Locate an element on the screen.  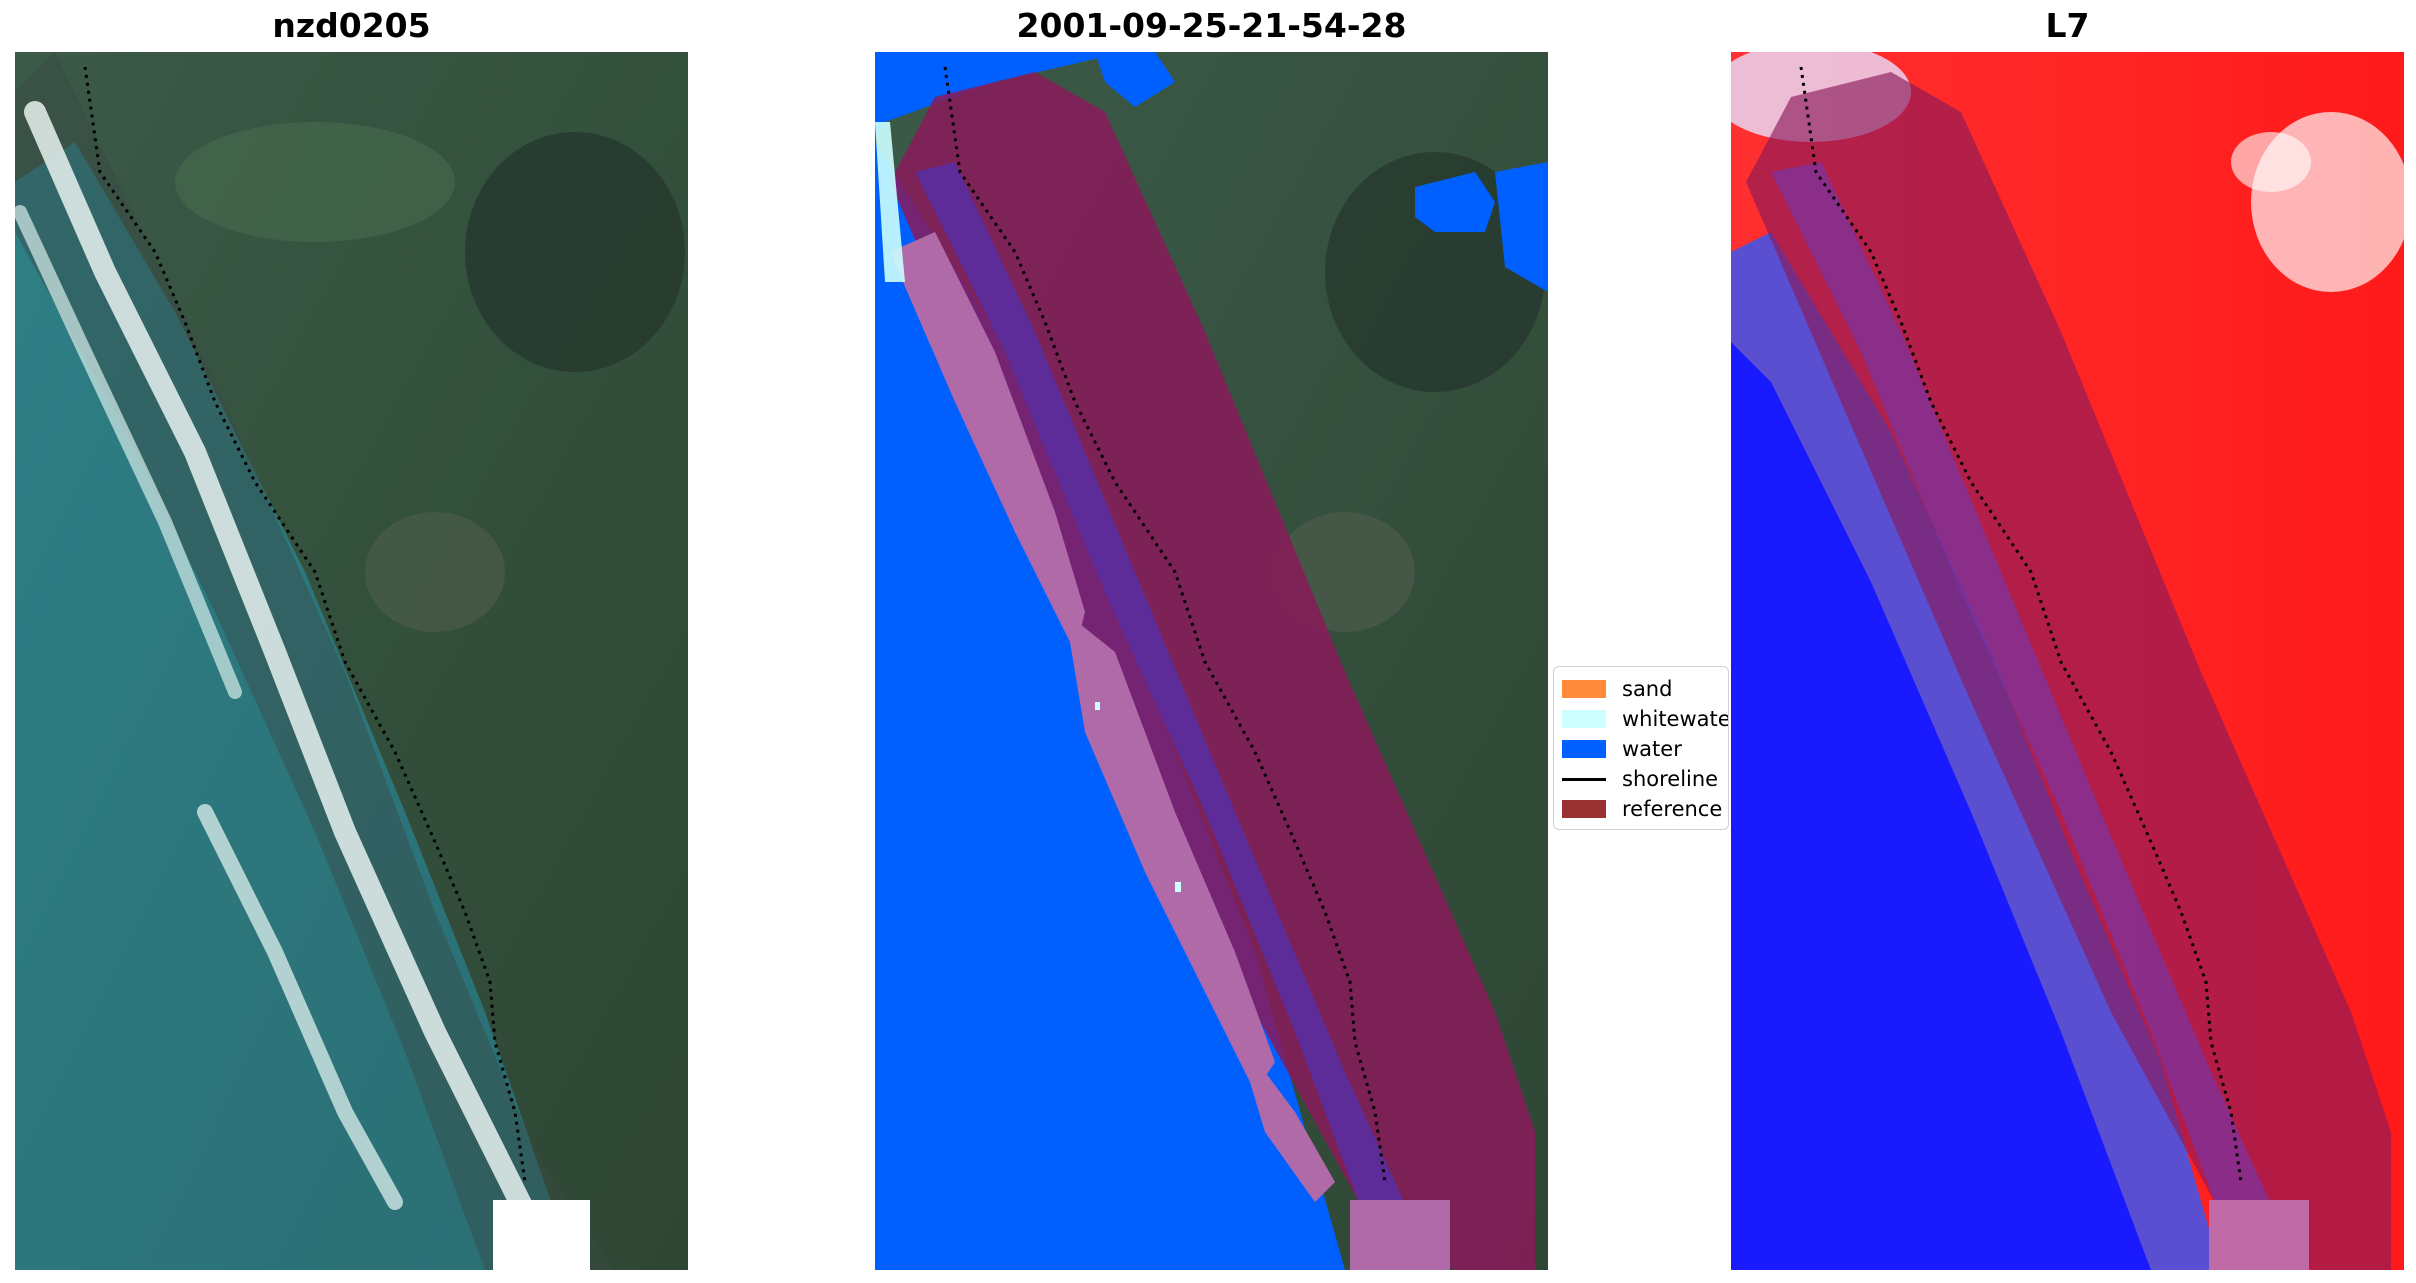
panel-title-classification: 2001-09-25-21-54-28 is located at coordinates (1211, 25).